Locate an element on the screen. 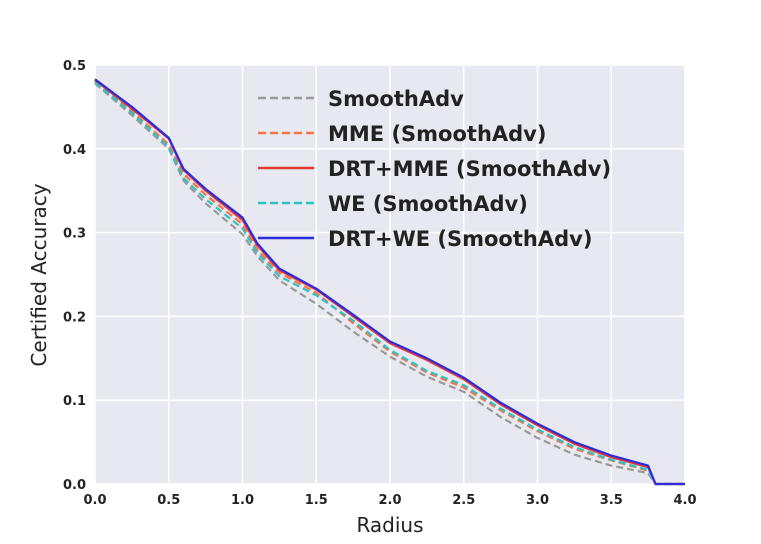 Image resolution: width=761 pixels, height=544 pixels. x-tick-labels: 0.0 0.5 1.0 1.5 2.0 2.5 3.0 3.5 4.0 is located at coordinates (389, 500).